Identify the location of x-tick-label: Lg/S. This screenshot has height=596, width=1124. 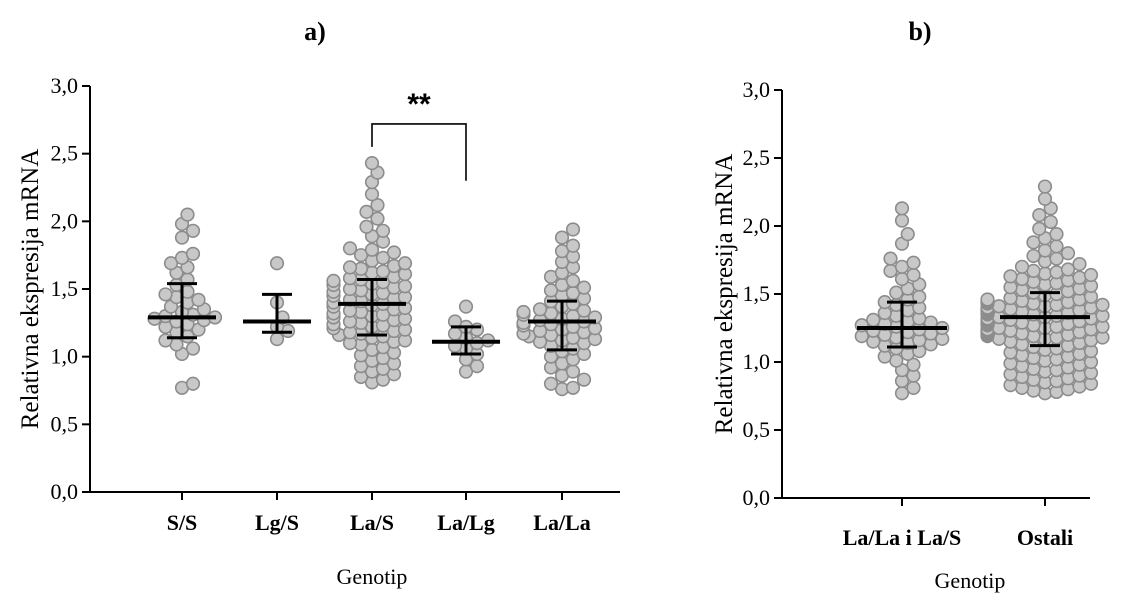
(277, 522).